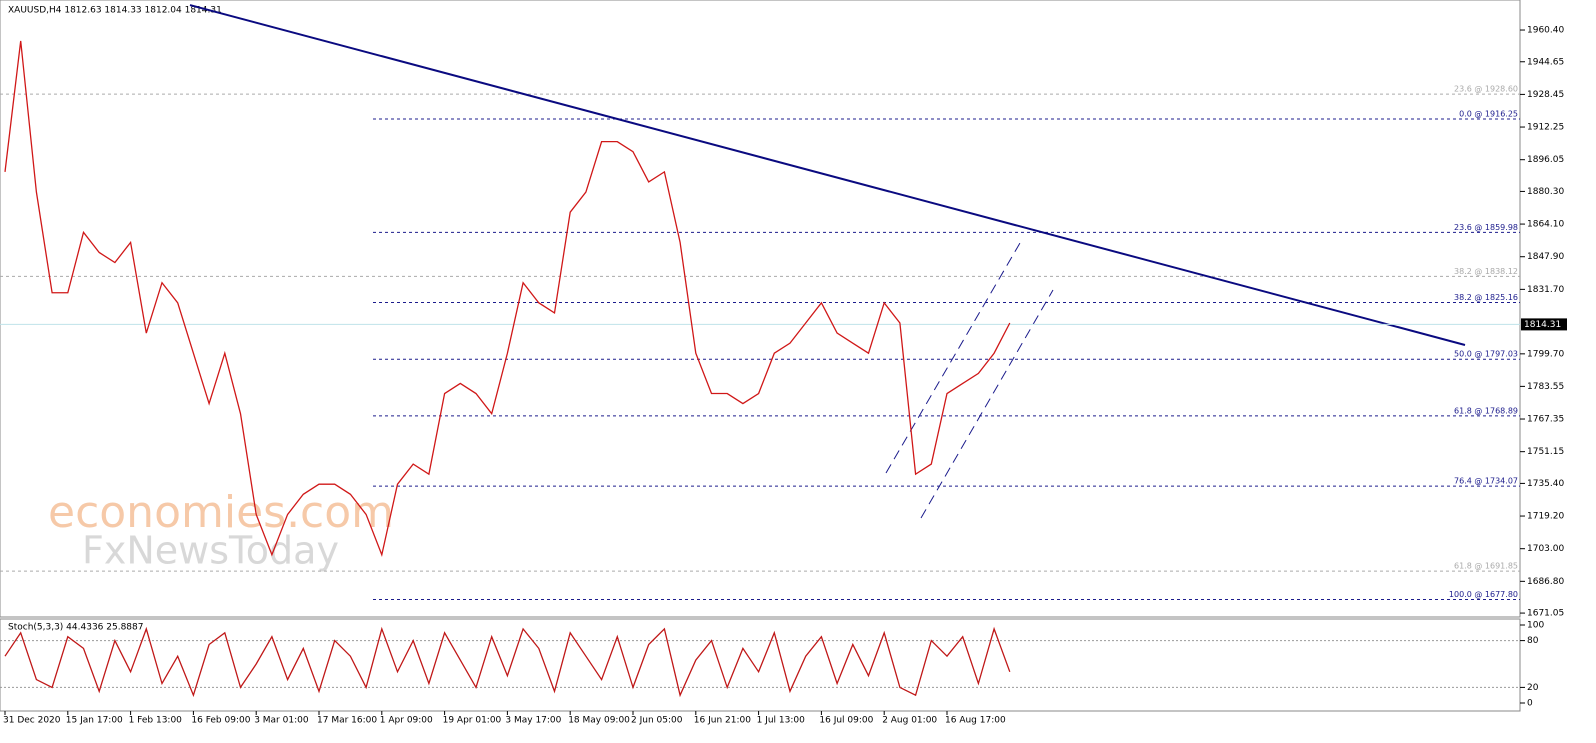 The width and height of the screenshot is (1596, 743). Describe the element at coordinates (909, 721) in the screenshot. I see `x-tick-label: 2 Aug 01:00` at that location.